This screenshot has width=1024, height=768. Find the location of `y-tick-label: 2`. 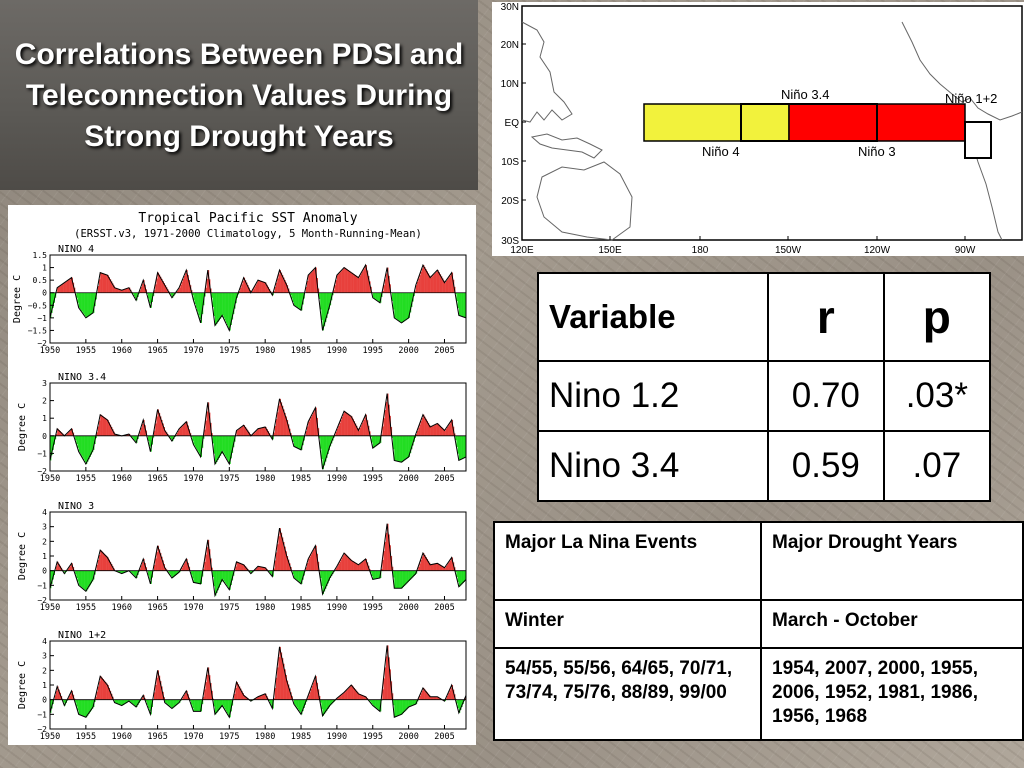

y-tick-label: 2 is located at coordinates (44, 401).